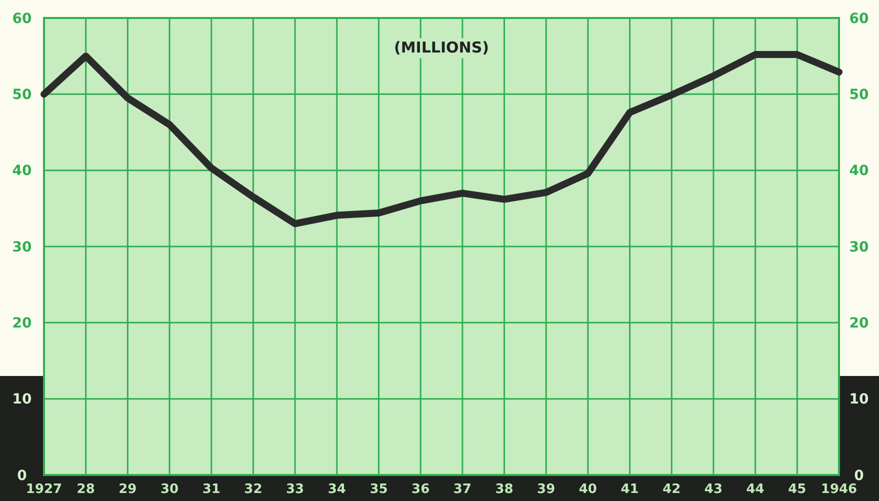 The image size is (879, 501). Describe the element at coordinates (713, 489) in the screenshot. I see `x-tick-label: 43` at that location.